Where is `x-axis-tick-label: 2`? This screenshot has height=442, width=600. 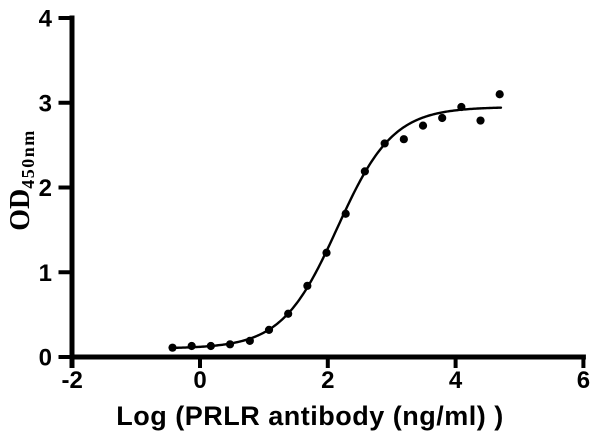 x-axis-tick-label: 2 is located at coordinates (327, 380).